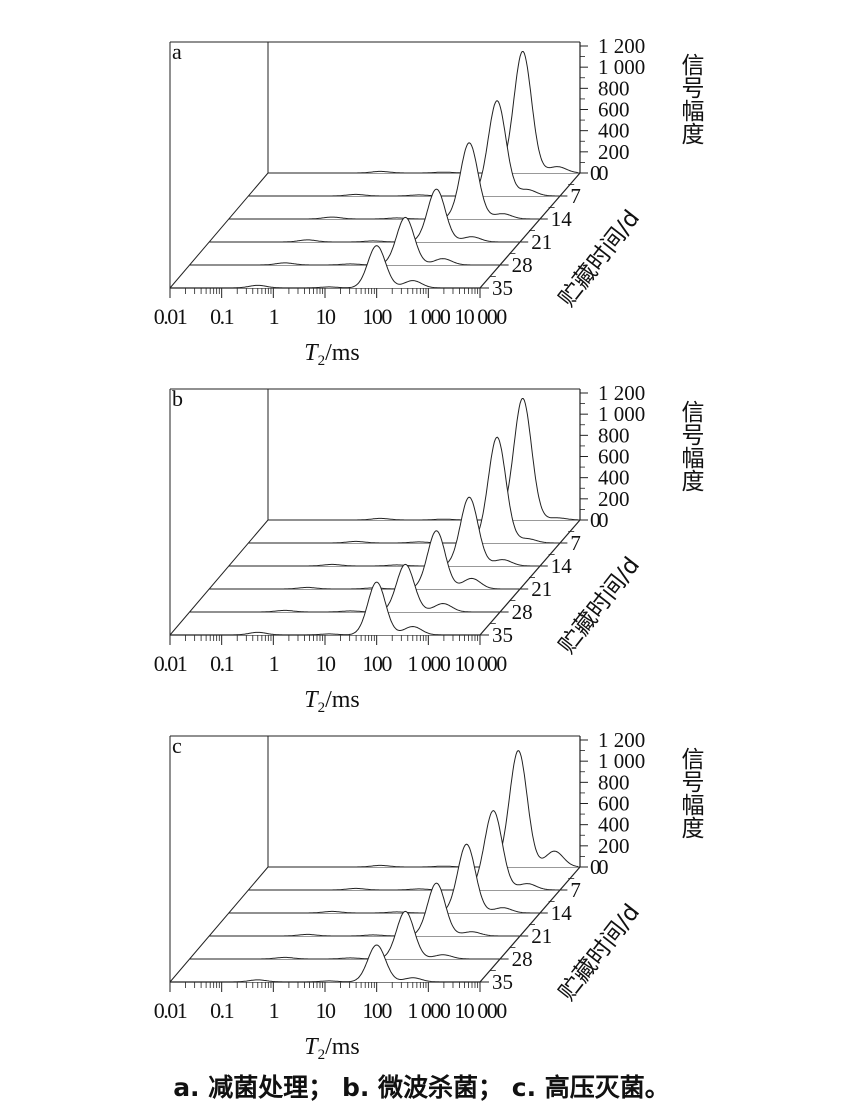 Image resolution: width=843 pixels, height=1107 pixels. What do you see at coordinates (177, 745) in the screenshot?
I see `panel-label: c` at bounding box center [177, 745].